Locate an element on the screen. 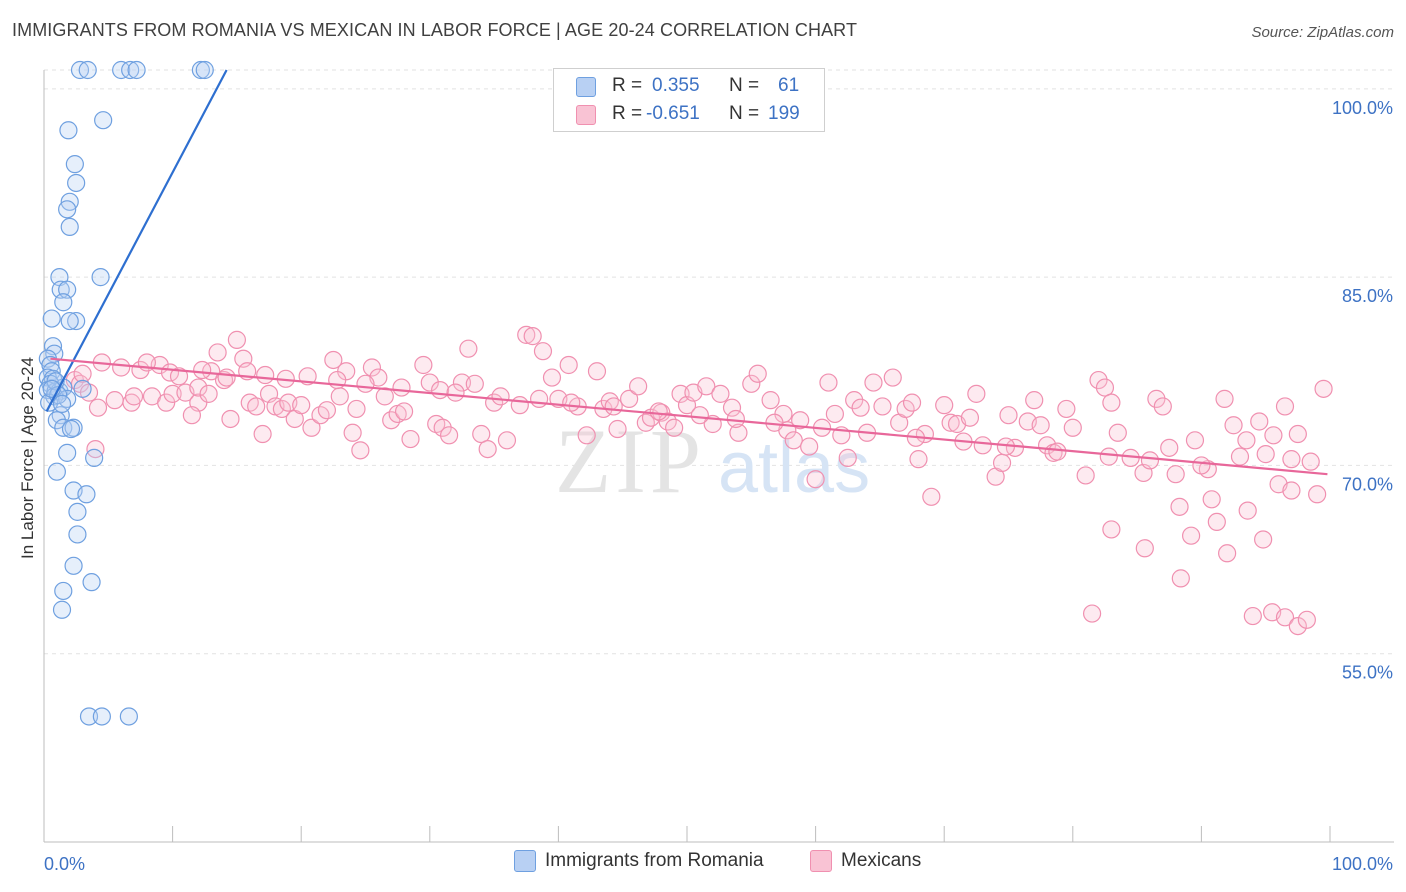  legend-item-romania: Immigrants from Romania is located at coordinates (639, 861).